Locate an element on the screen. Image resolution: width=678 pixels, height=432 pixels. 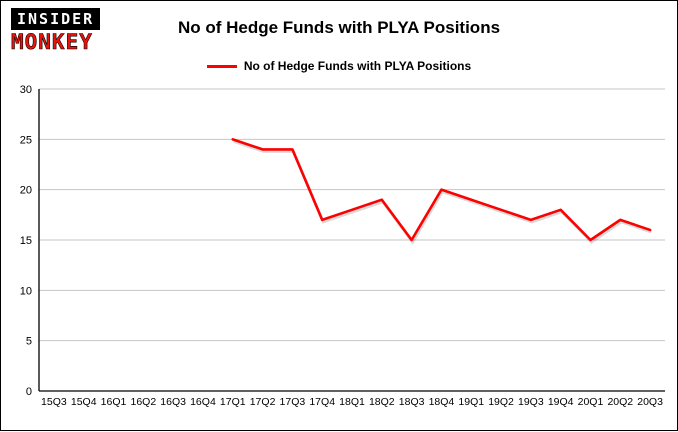
insider-monkey-logo: INSIDER MONKEY is located at coordinates (56, 31).